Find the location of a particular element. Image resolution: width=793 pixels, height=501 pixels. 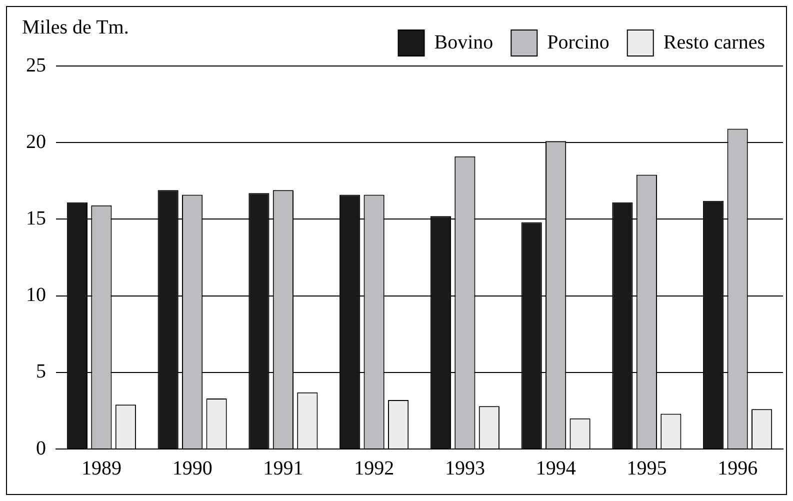

x-tick-label: 1992 is located at coordinates (374, 468).